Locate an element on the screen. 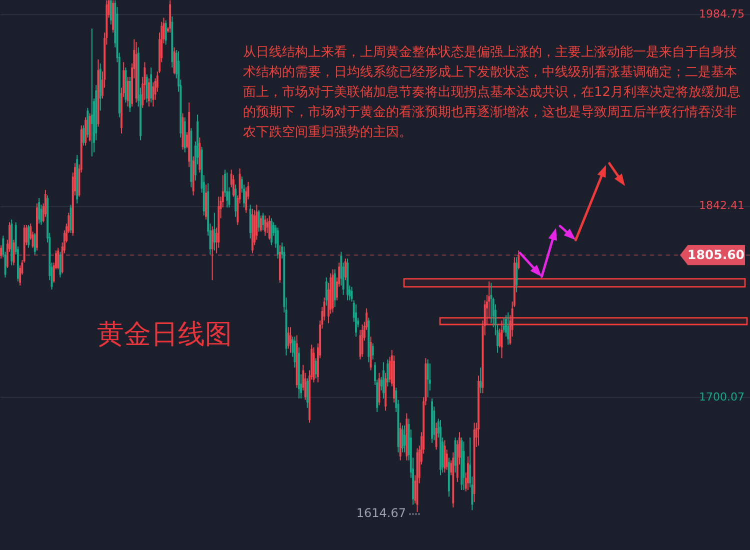 The height and width of the screenshot is (550, 750). ref-line-label: 1805.60 is located at coordinates (716, 254).